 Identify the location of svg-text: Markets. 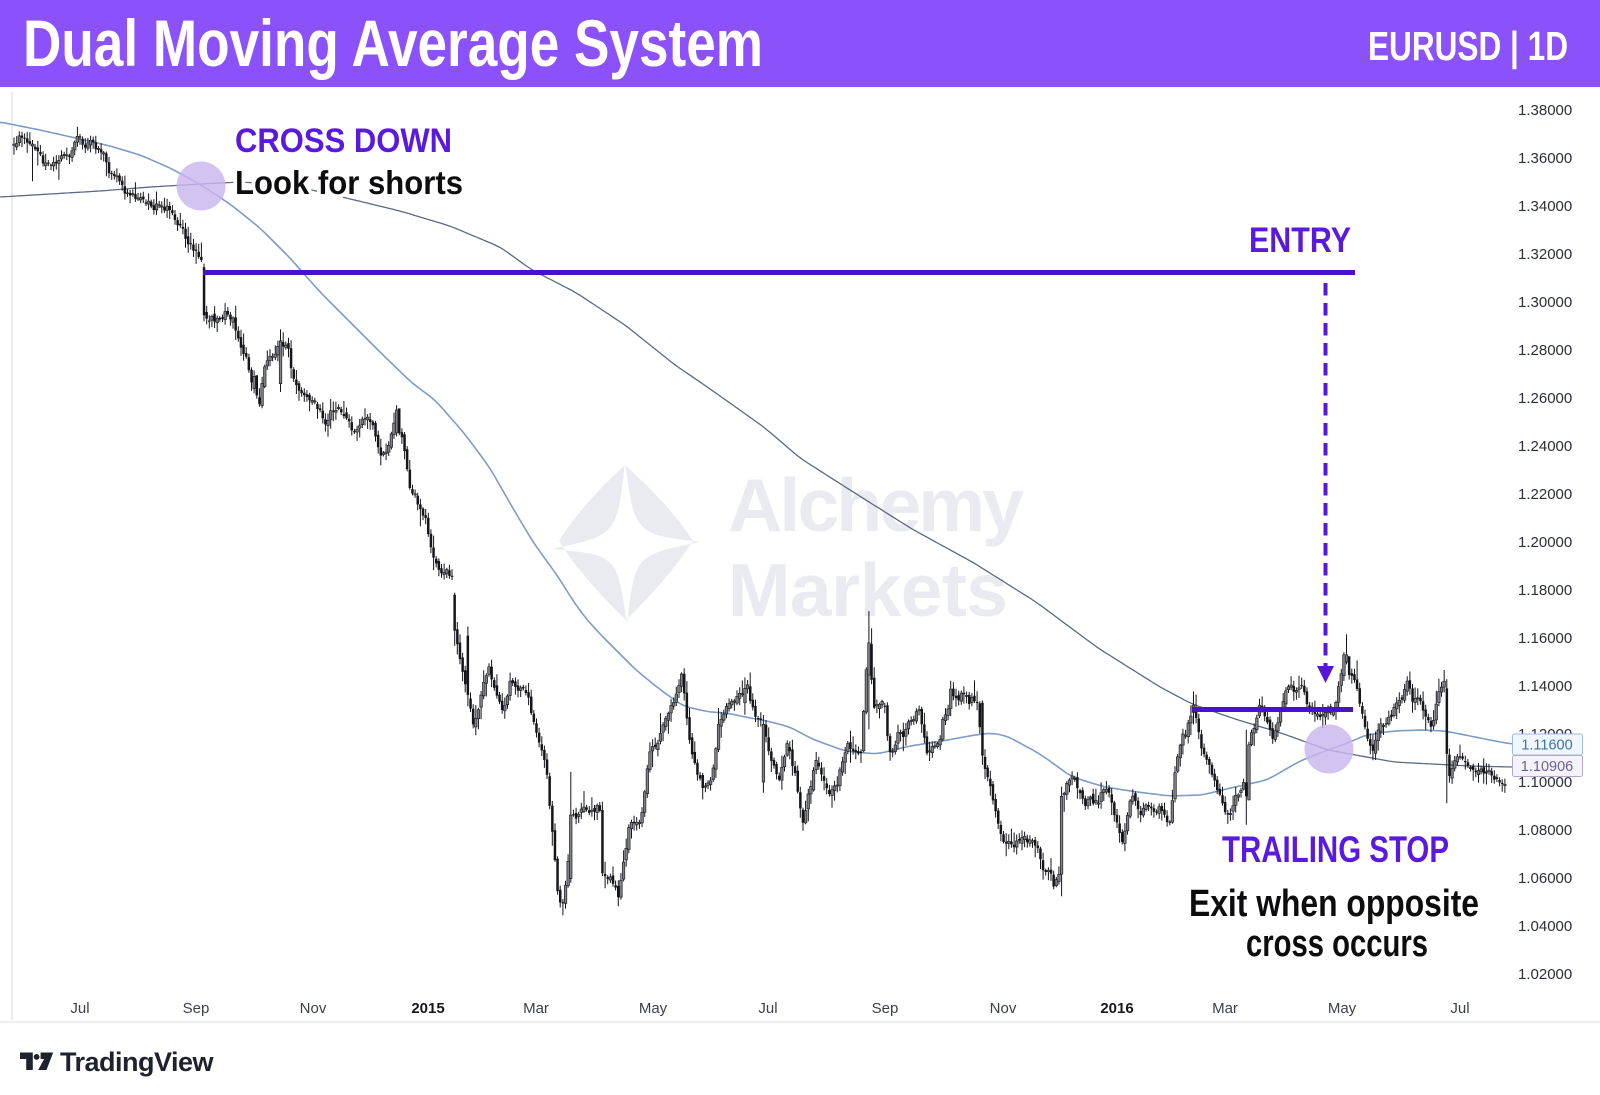
(868, 590).